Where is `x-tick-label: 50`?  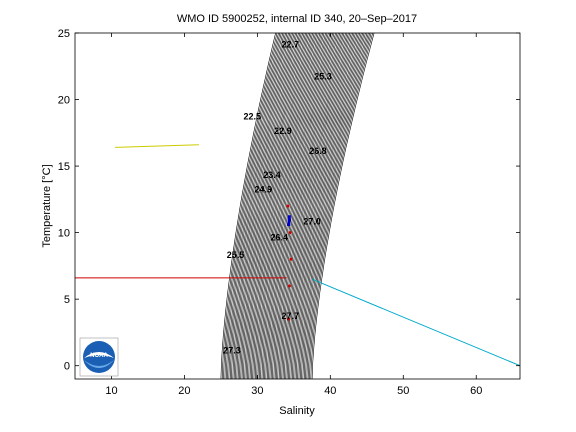 x-tick-label: 50 is located at coordinates (403, 391).